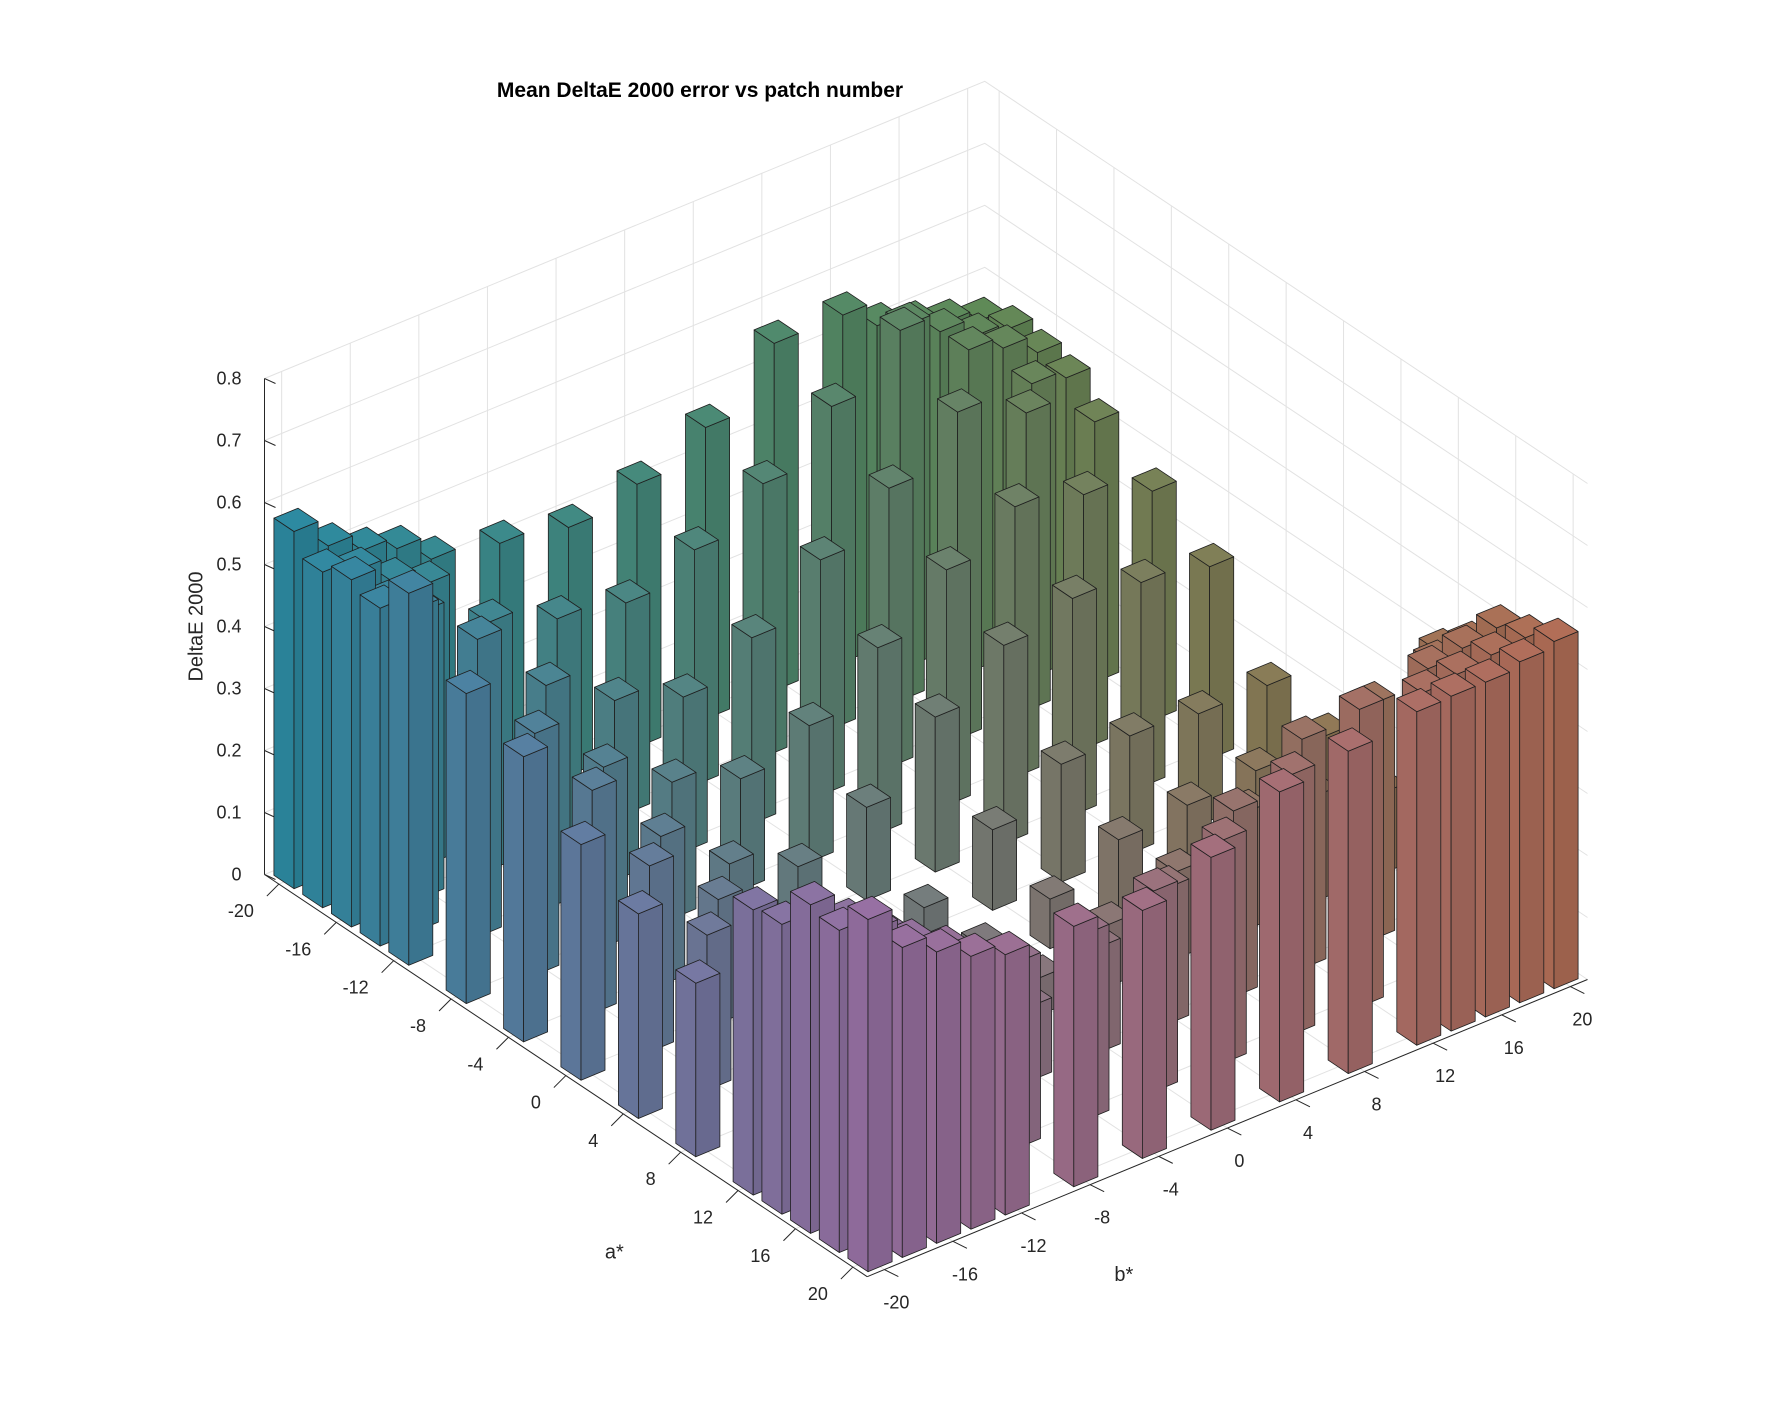 The image size is (1786, 1410). What do you see at coordinates (228, 503) in the screenshot?
I see `z-tick-label: 0.6` at bounding box center [228, 503].